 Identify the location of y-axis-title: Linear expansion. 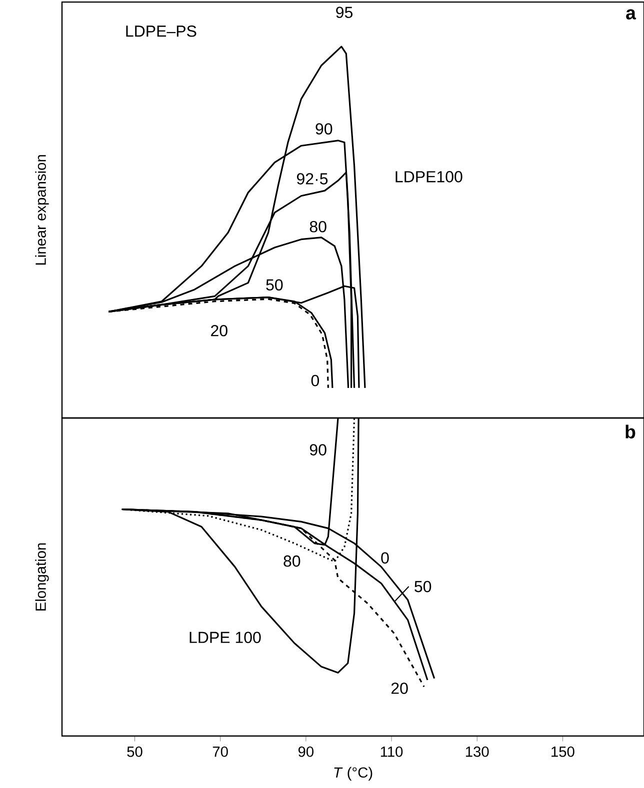
(42, 210).